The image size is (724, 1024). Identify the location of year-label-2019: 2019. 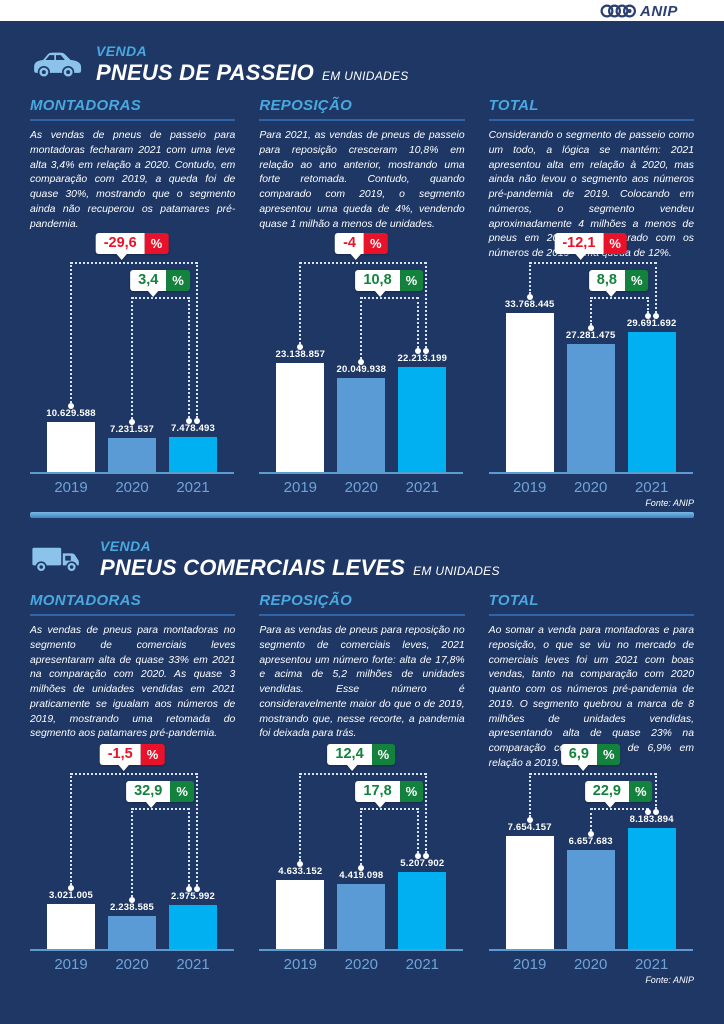
(71, 487).